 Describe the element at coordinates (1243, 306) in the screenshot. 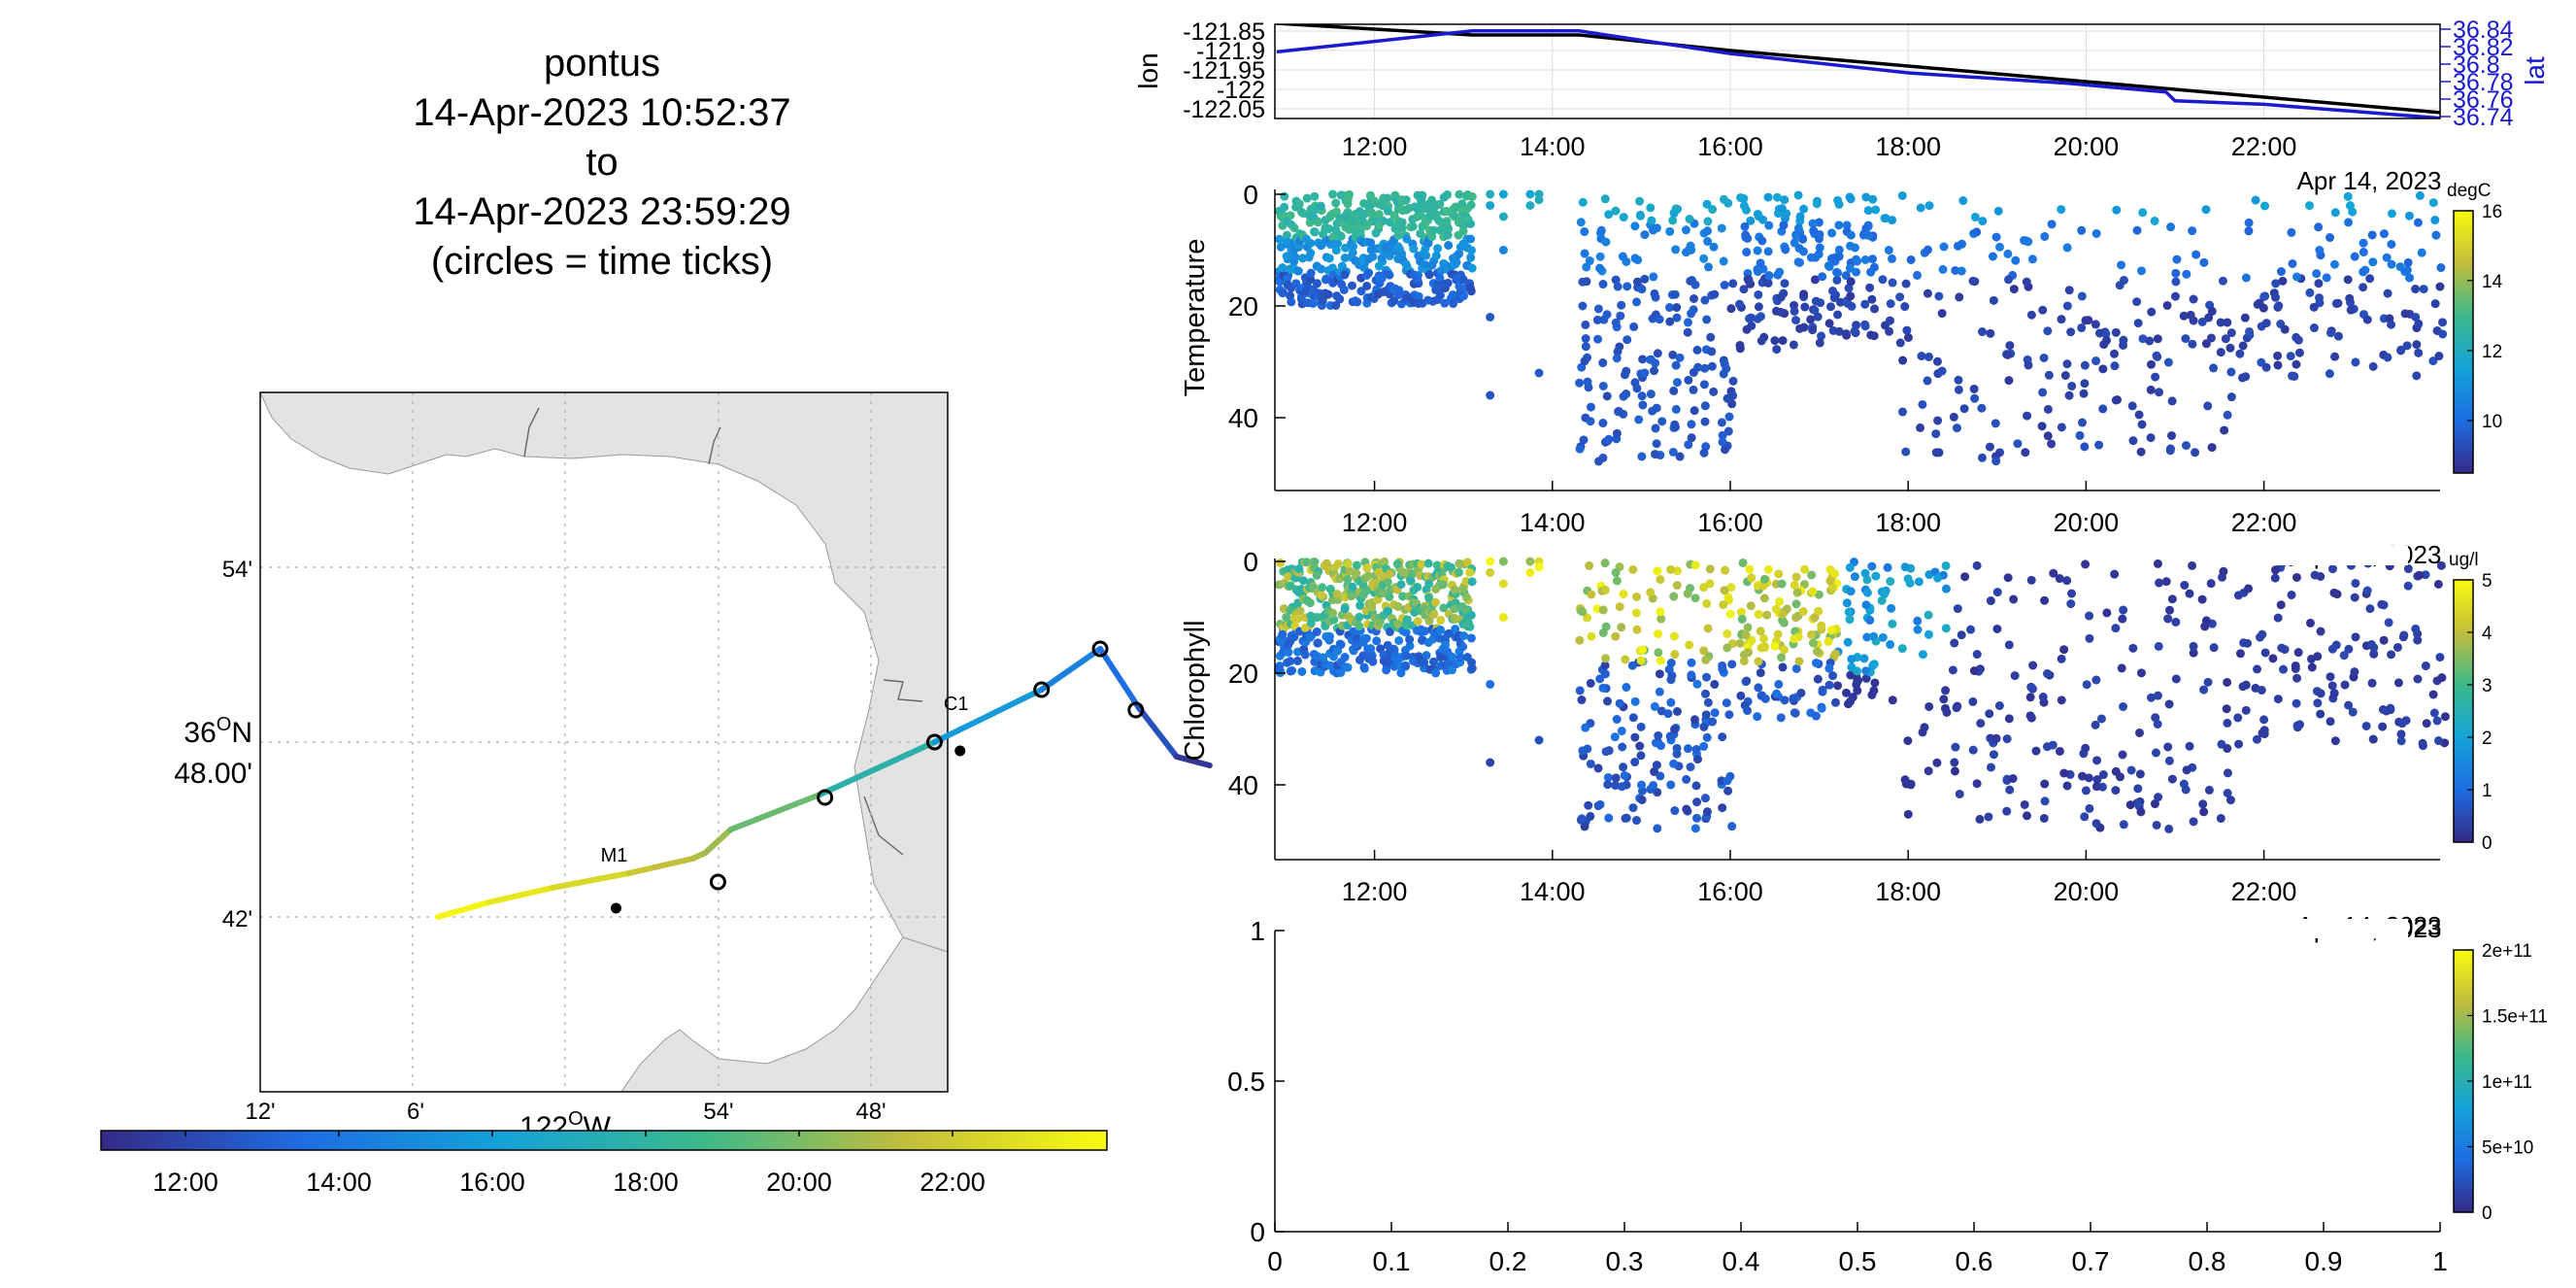

I see `y-tick-label: 20` at that location.